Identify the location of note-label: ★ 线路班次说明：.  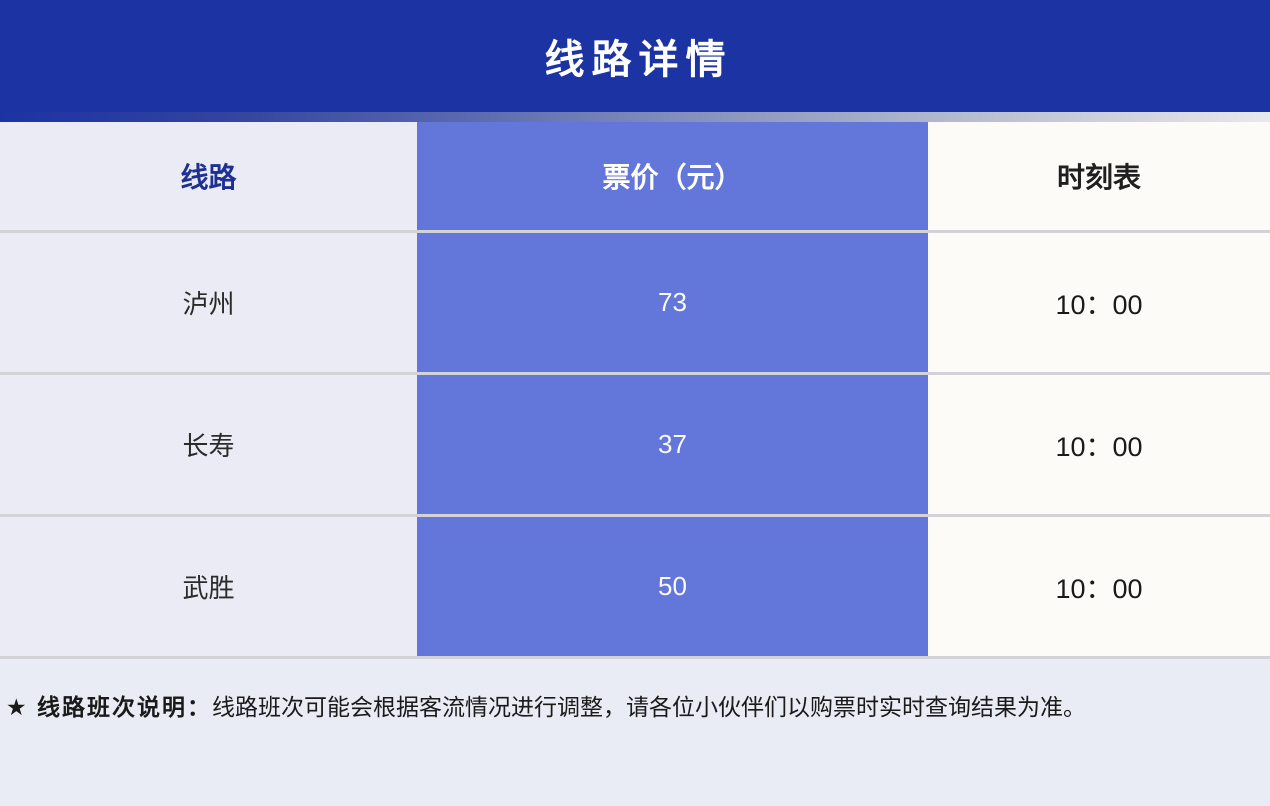
(109, 707).